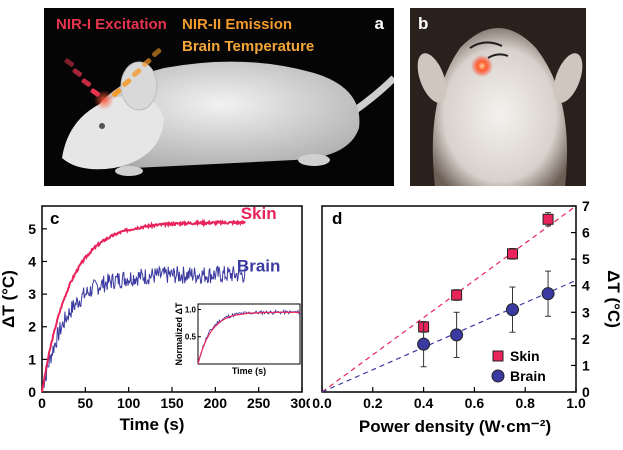 The width and height of the screenshot is (623, 450). I want to click on chart-d-y-tick-label: 6, so click(586, 233).